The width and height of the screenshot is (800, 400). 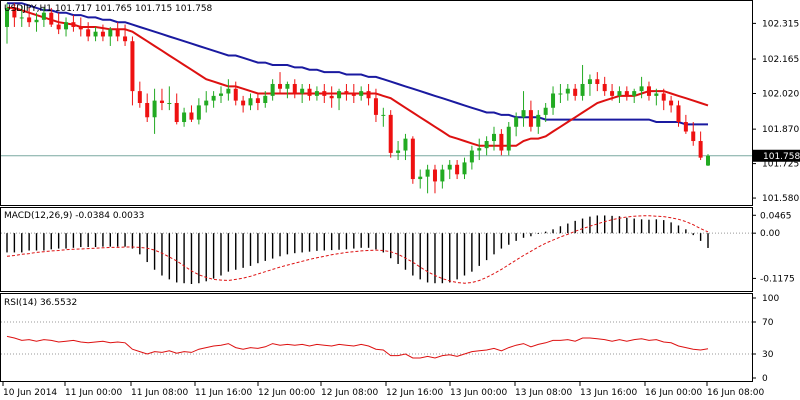 I want to click on time-tick-label: 11 Jun 00:00, so click(x=93, y=393).